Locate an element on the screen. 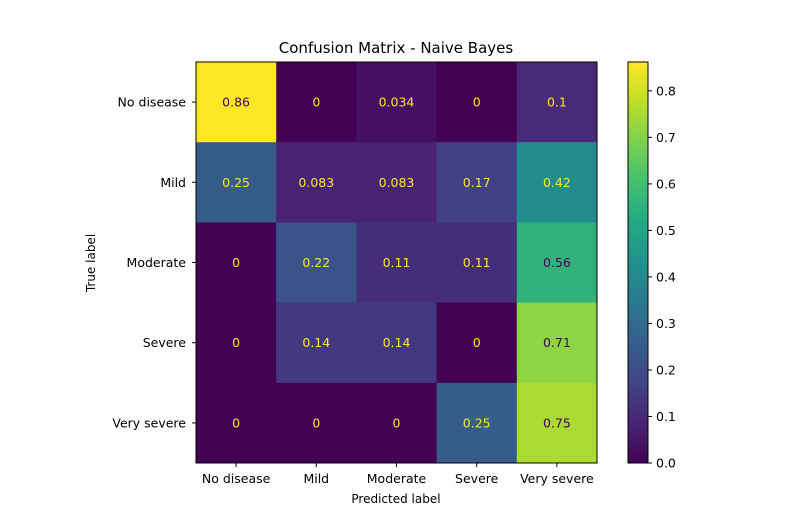 Image resolution: width=801 pixels, height=521 pixels. cell-value-label: 0.75 is located at coordinates (557, 422).